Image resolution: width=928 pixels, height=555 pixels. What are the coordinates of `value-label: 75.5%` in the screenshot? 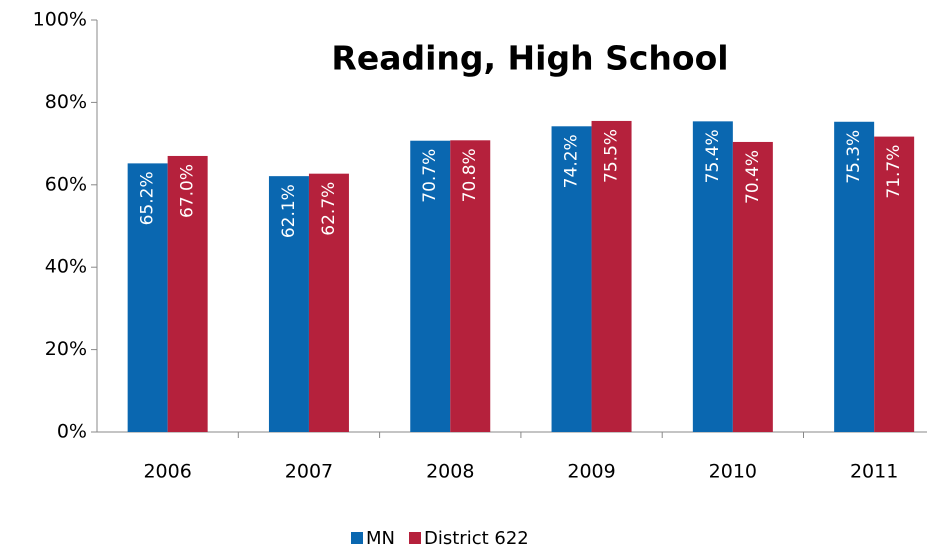 It's located at (612, 156).